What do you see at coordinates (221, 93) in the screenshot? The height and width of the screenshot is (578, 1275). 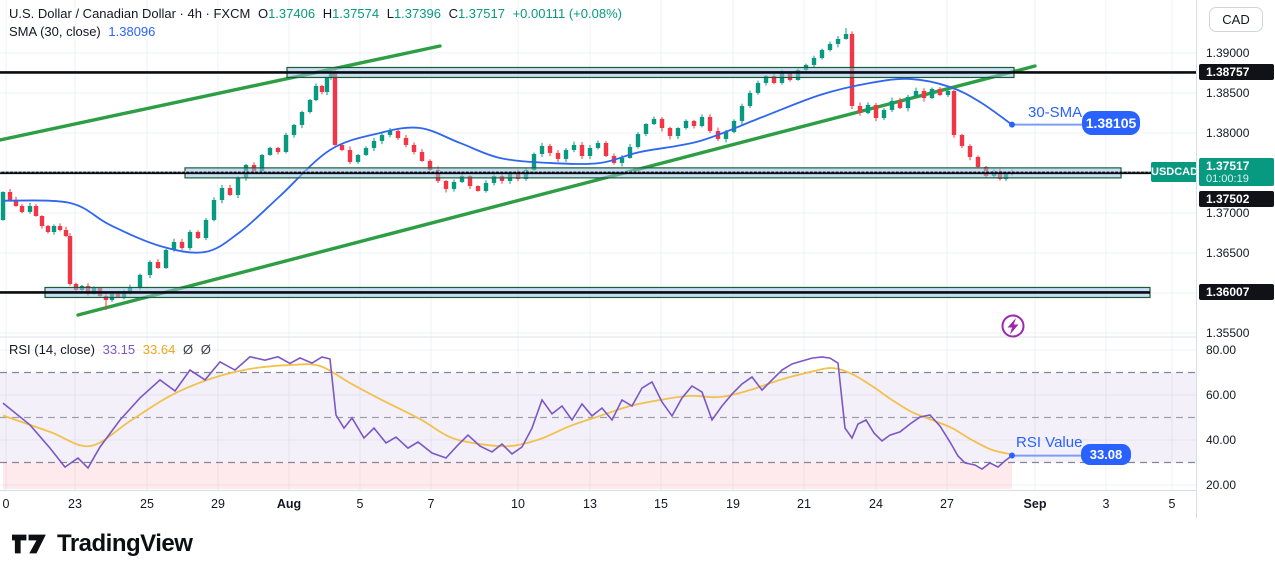 I see `trendline` at bounding box center [221, 93].